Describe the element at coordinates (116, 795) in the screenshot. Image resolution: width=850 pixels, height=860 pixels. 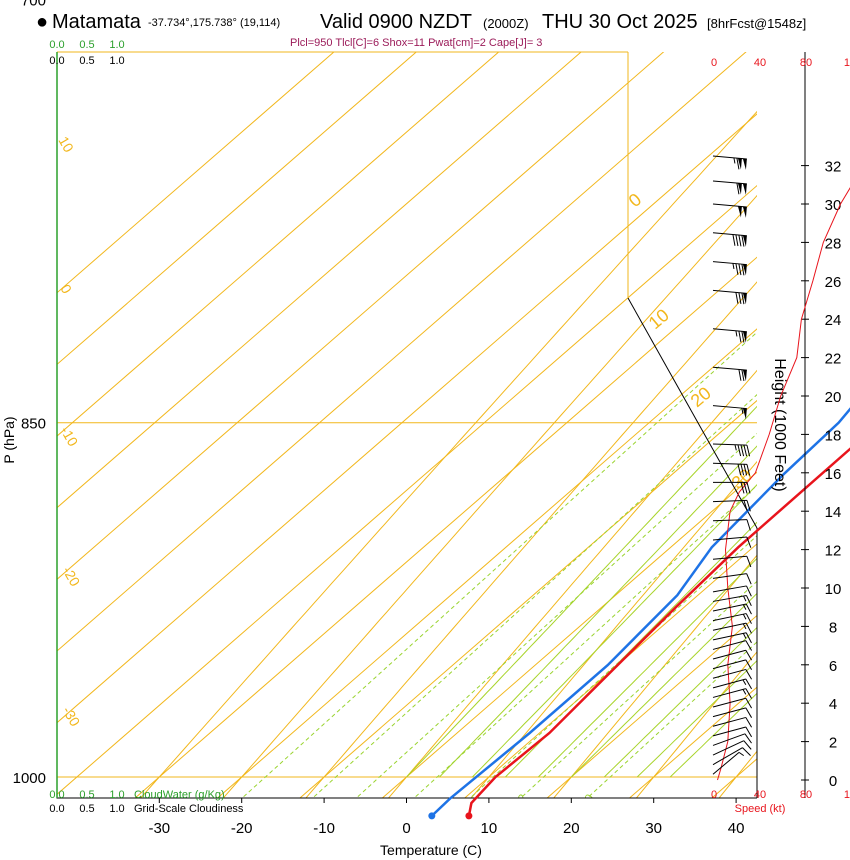
I see `cloudwater-bottom-label: 1.0` at that location.